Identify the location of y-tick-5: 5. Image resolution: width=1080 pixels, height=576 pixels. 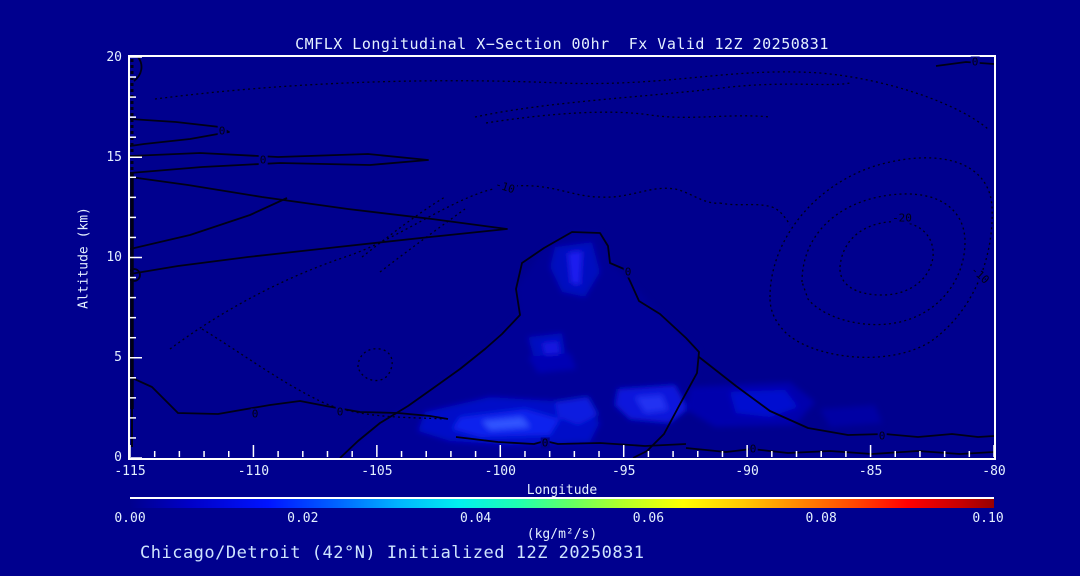
(118, 357).